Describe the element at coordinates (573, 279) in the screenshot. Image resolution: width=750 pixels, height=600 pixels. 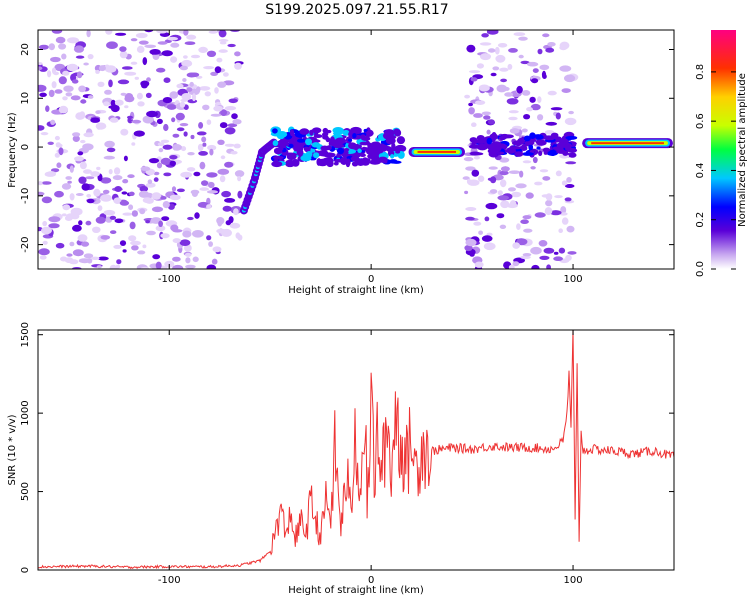
I see `x-tick-label: 100` at that location.